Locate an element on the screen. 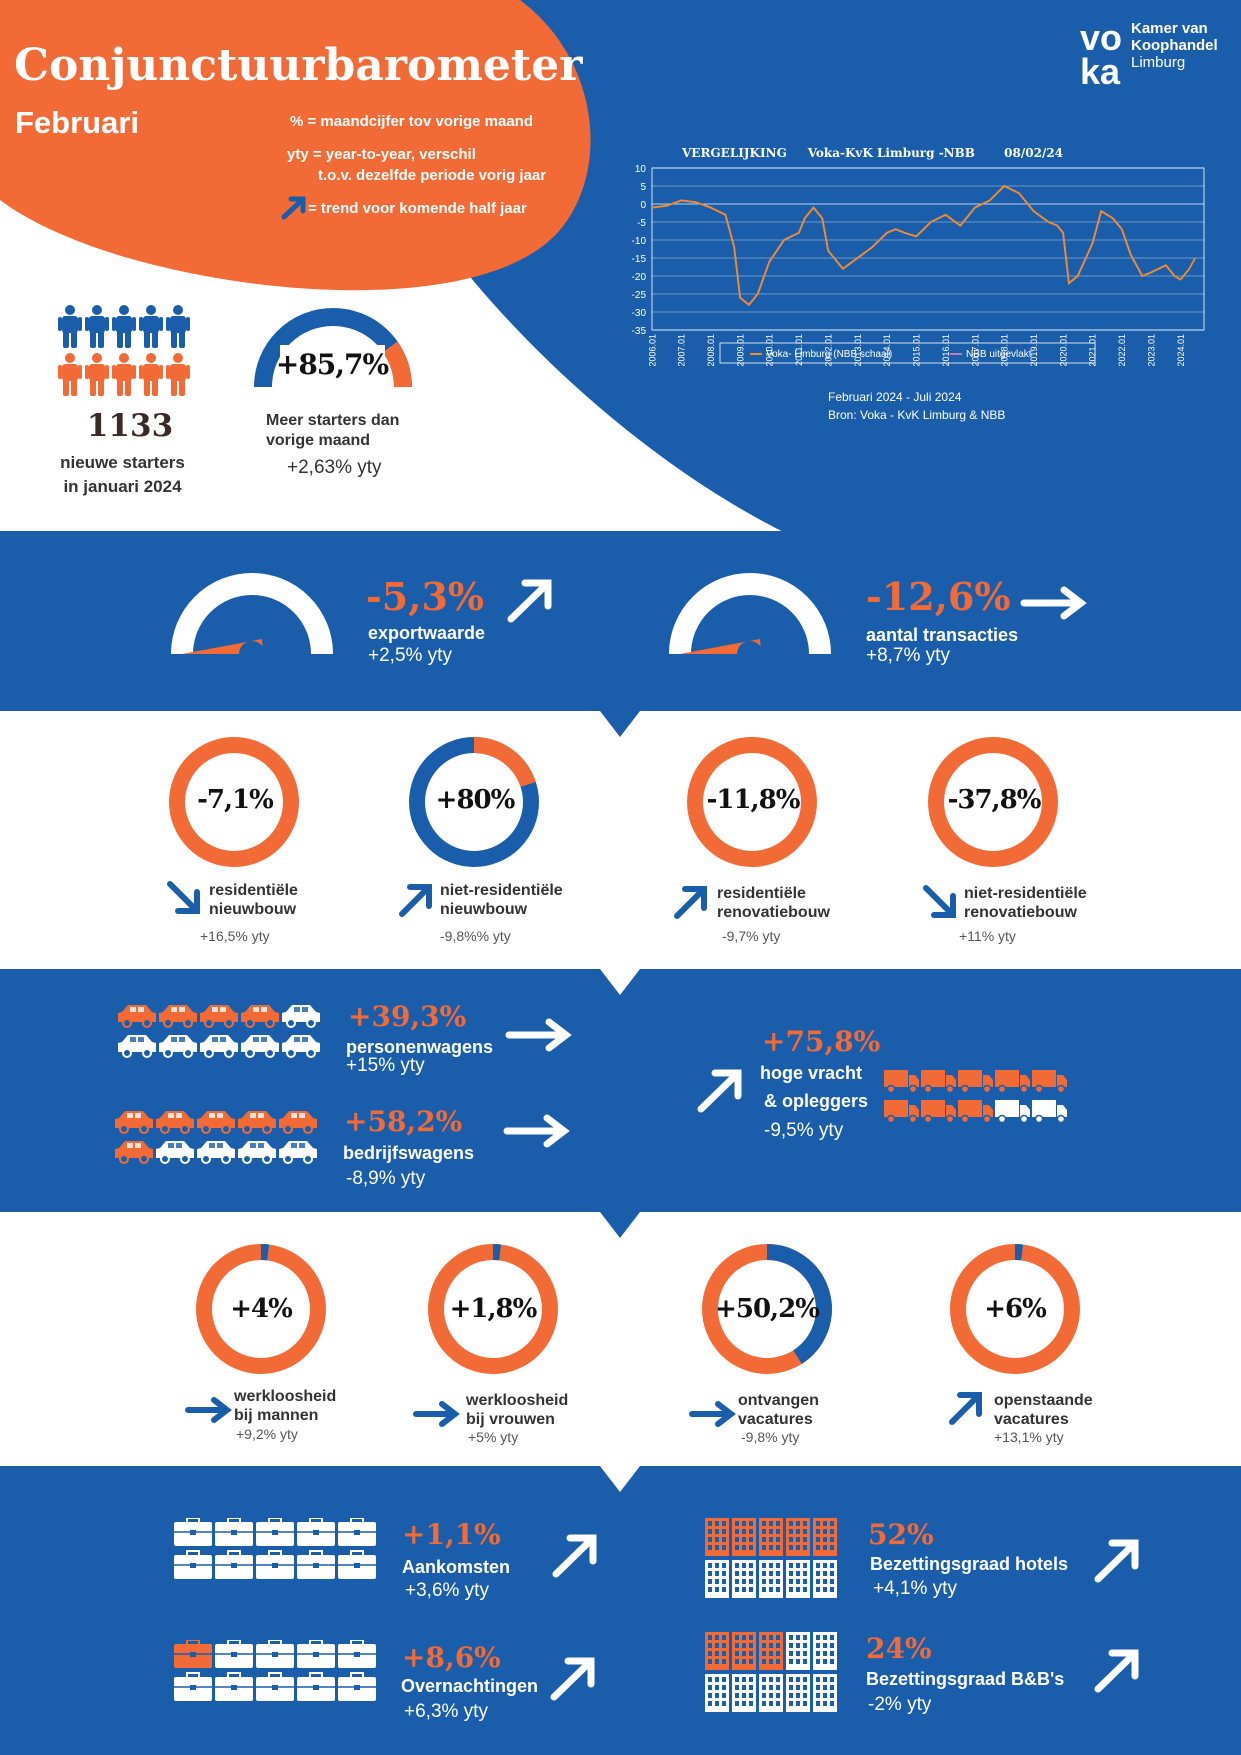 The width and height of the screenshot is (1241, 1755). starters-gauge is located at coordinates (333, 348).